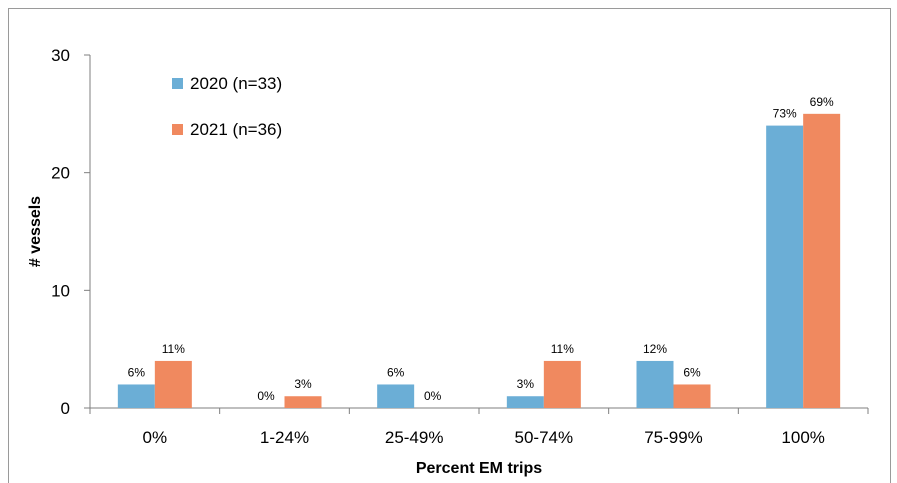  What do you see at coordinates (802, 437) in the screenshot?
I see `x-tick-label: 100%` at bounding box center [802, 437].